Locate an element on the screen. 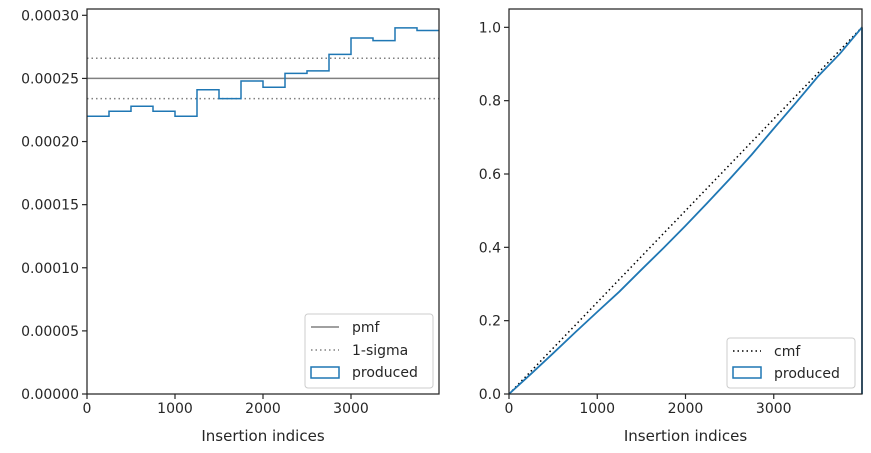  chart1-y-tick-label: 1.0 is located at coordinates (490, 28).